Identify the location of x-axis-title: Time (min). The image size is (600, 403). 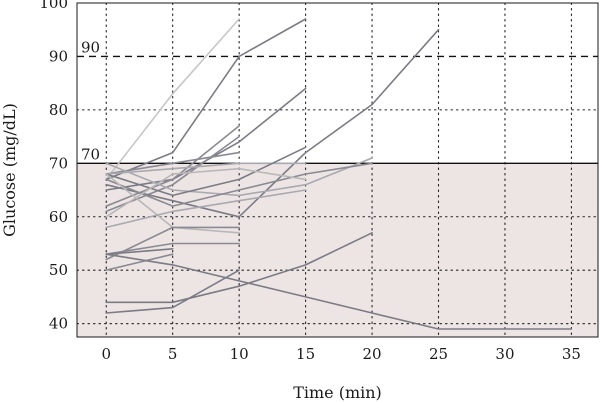
(337, 392).